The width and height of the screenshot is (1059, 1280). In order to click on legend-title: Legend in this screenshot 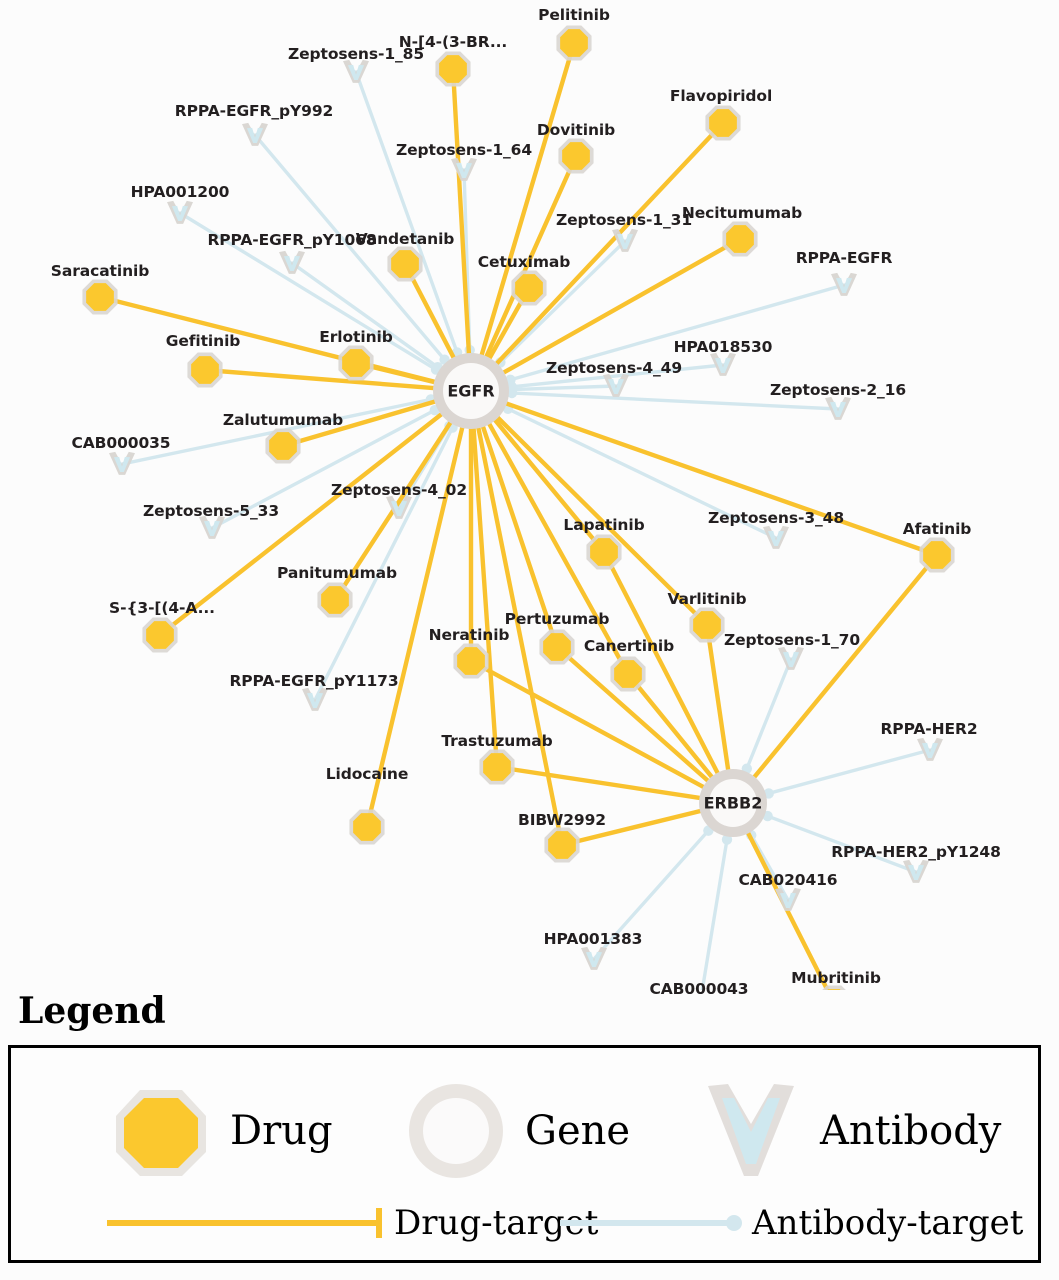, I will do `click(92, 1011)`.